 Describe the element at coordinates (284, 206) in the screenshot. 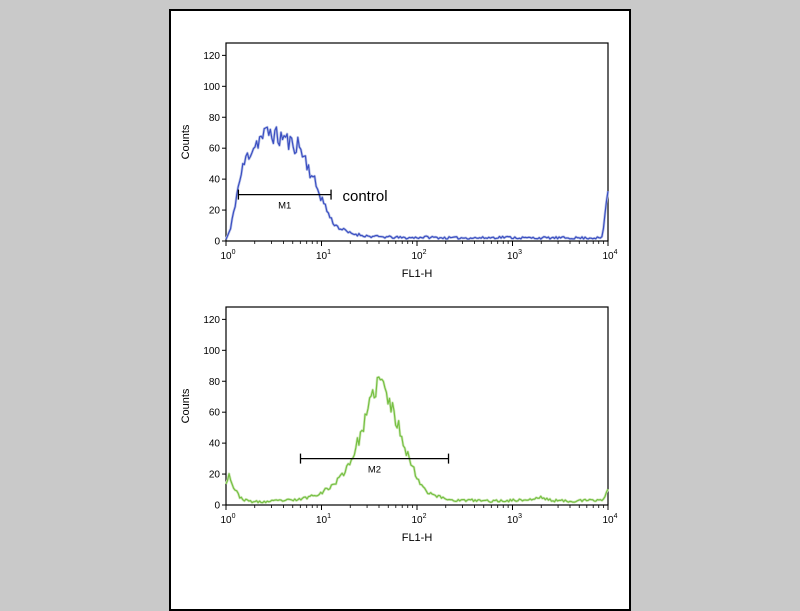

I see `gate-label: M1` at that location.